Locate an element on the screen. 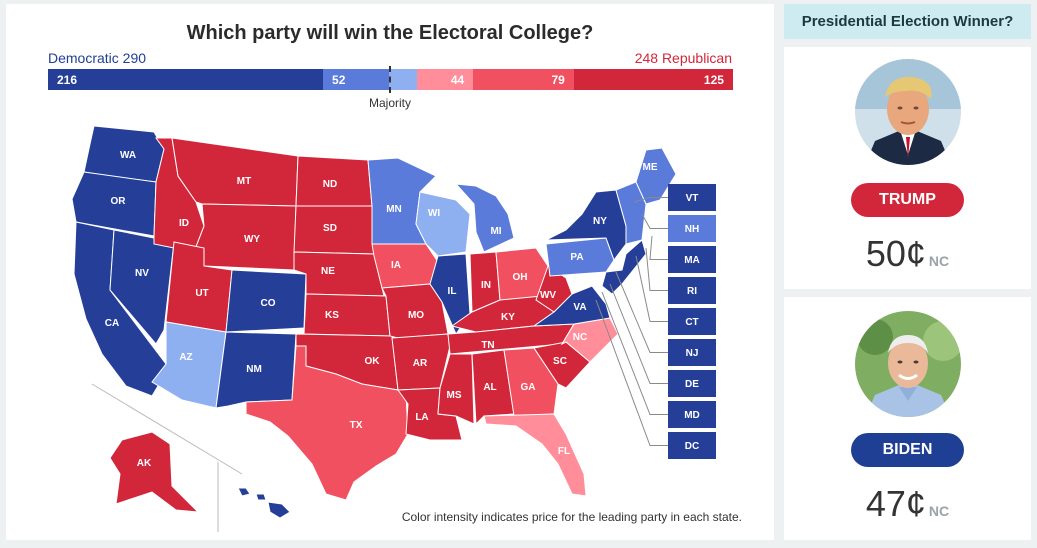 This screenshot has height=548, width=1037. label-oh: OH is located at coordinates (520, 277).